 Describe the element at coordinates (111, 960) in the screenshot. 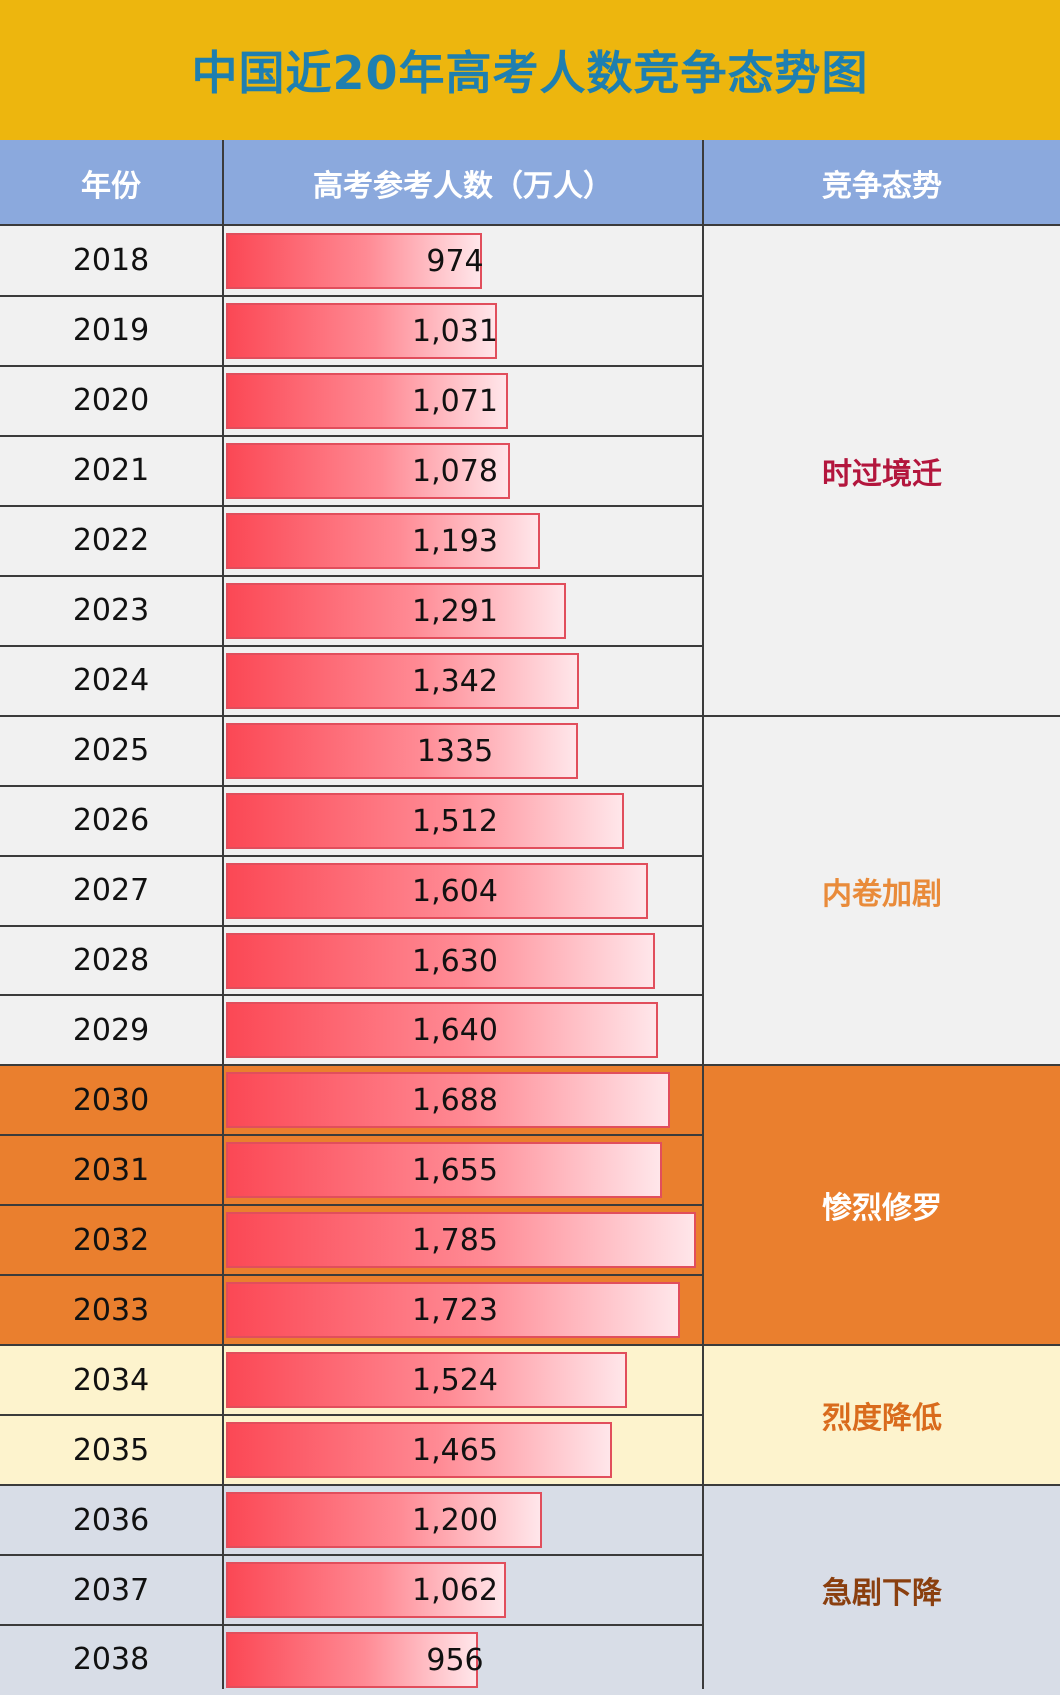

I see `year-cell: 2028` at that location.